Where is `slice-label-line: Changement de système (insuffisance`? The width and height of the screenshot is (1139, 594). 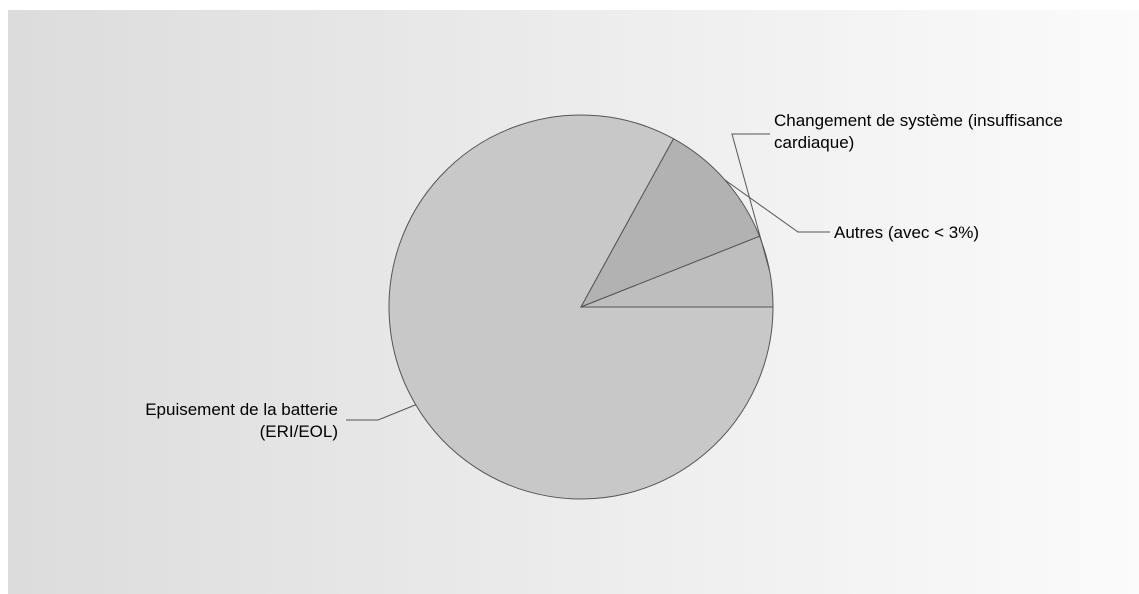 slice-label-line: Changement de système (insuffisance is located at coordinates (918, 120).